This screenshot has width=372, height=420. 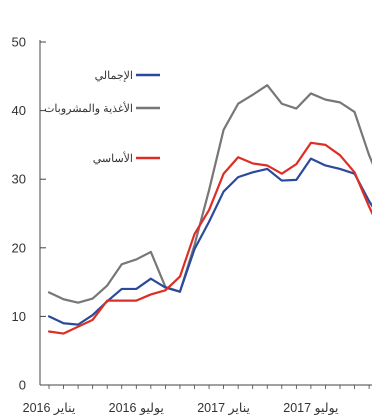 I want to click on y-tick-label: 30, so click(x=19, y=179).